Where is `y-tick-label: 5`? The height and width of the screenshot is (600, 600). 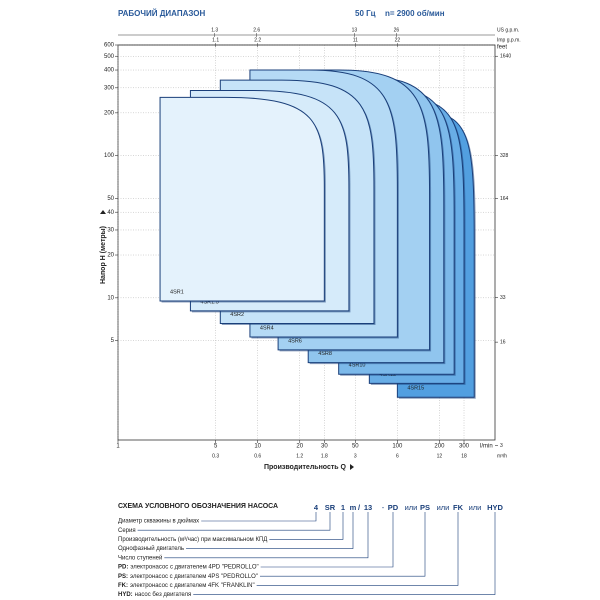 y-tick-label: 5 is located at coordinates (113, 341).